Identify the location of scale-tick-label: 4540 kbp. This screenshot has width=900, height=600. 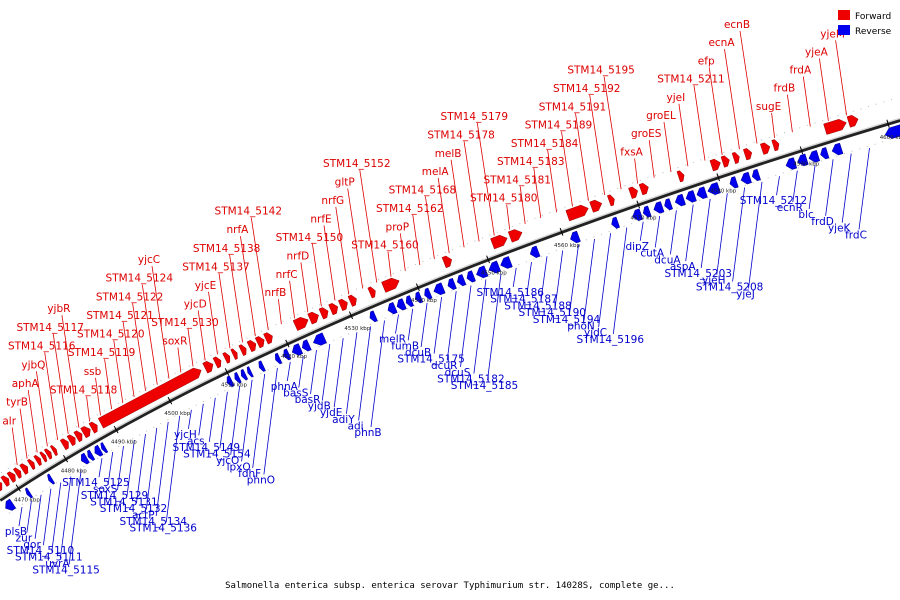
(424, 301).